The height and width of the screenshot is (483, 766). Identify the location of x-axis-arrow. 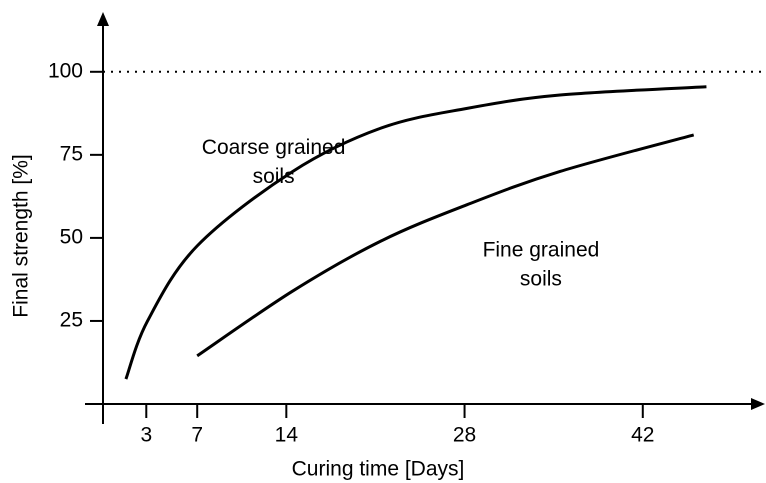
(758, 404).